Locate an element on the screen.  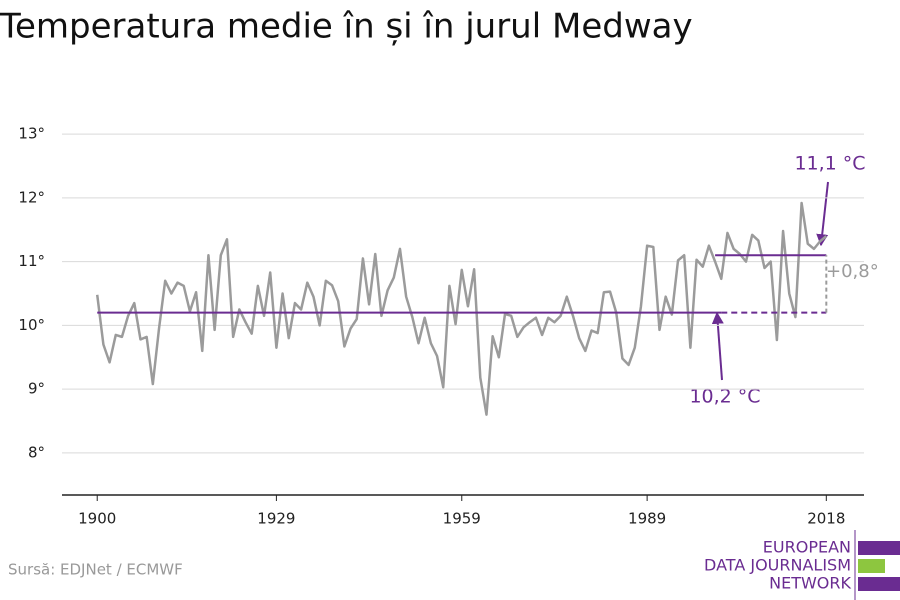
annotation: 10,2 °C is located at coordinates (724, 397).